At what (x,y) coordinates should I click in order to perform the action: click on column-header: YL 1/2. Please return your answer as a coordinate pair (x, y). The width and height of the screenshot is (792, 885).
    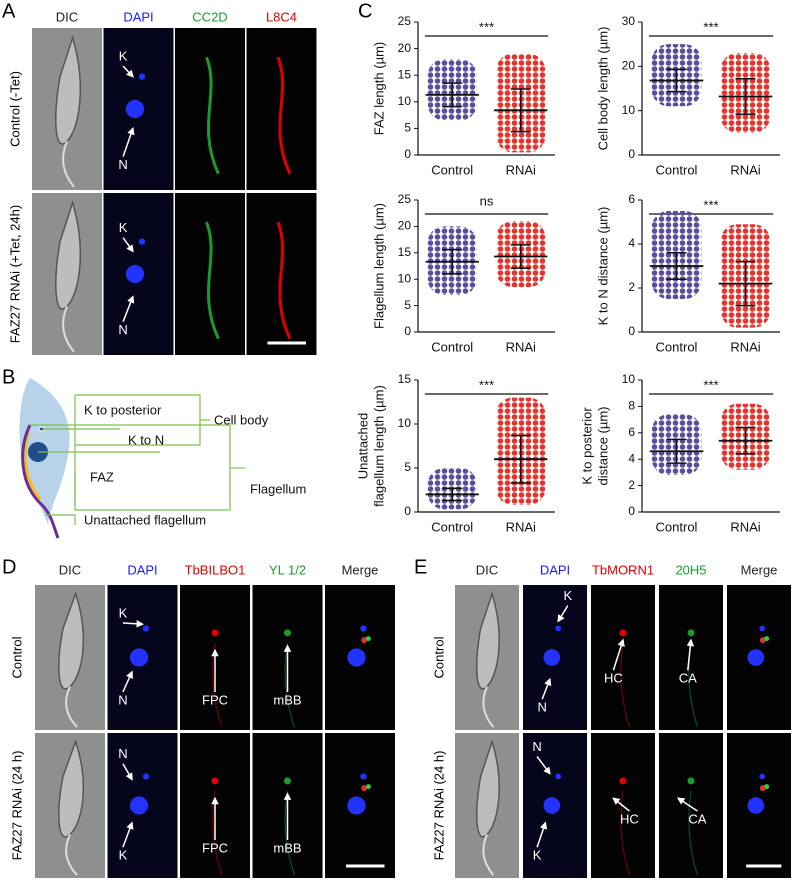
    Looking at the image, I should click on (287, 569).